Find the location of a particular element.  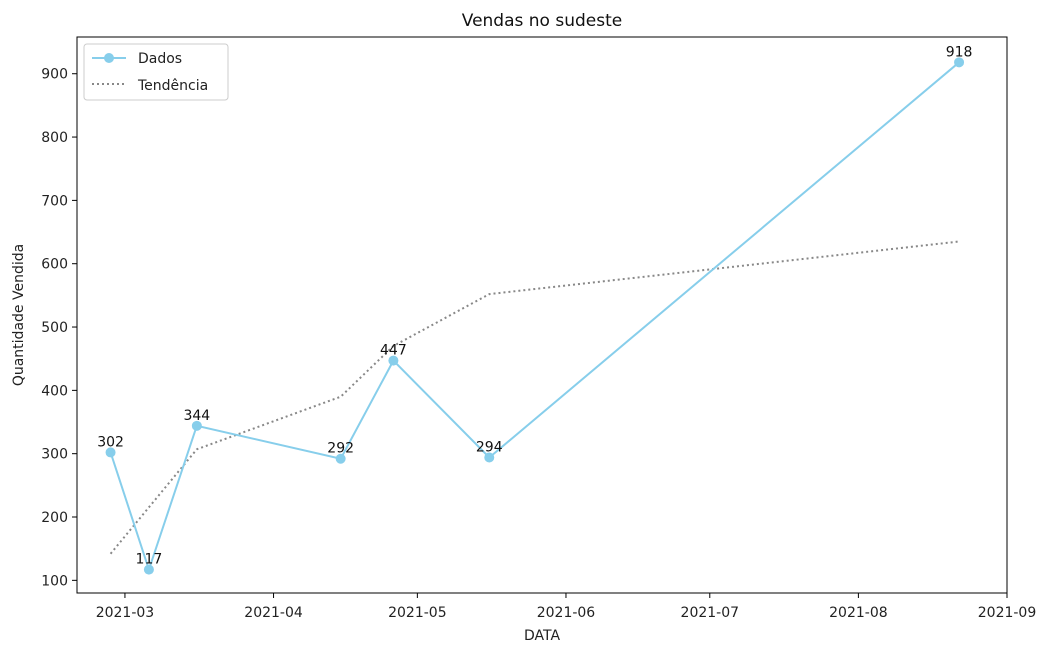

x-tick-label: 2021-04 is located at coordinates (273, 613).